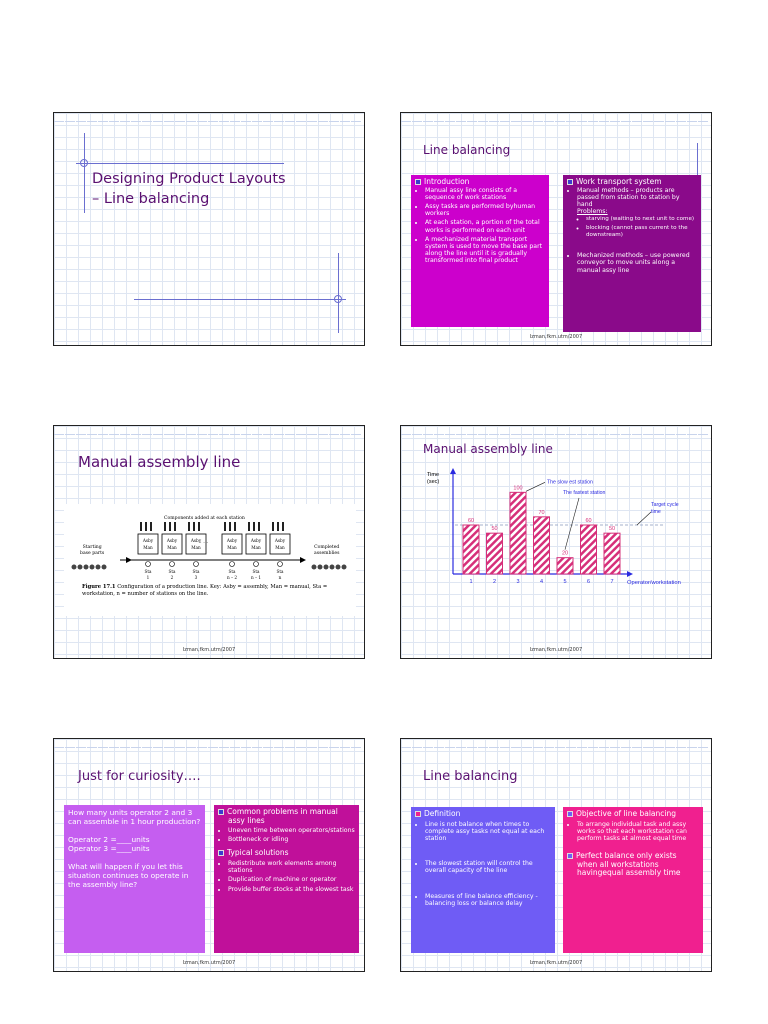 The width and height of the screenshot is (768, 1024). Describe the element at coordinates (541, 582) in the screenshot. I see `x-tick-label: 4` at that location.